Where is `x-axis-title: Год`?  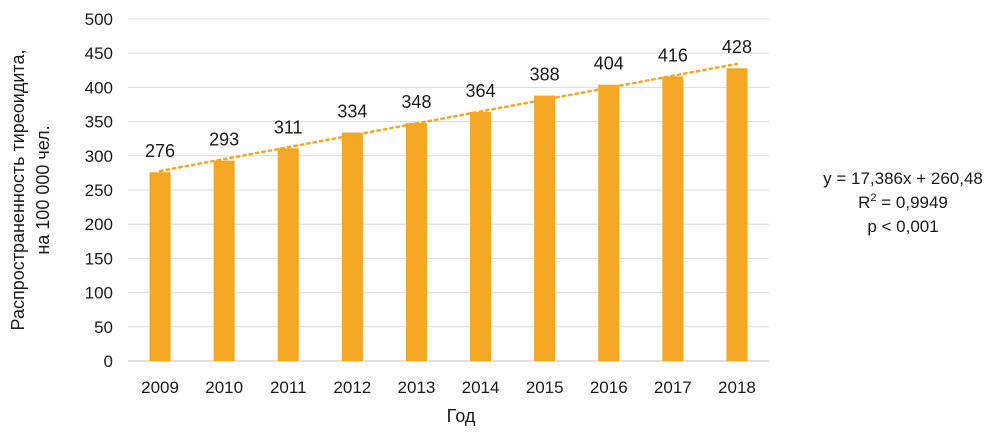 x-axis-title: Год is located at coordinates (461, 416).